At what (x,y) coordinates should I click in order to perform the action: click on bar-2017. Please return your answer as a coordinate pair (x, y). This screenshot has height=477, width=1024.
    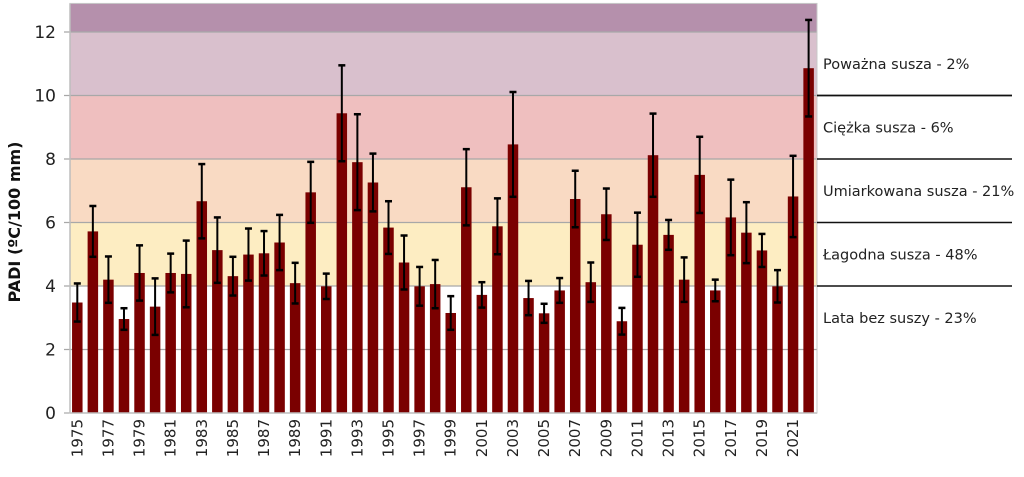
    Looking at the image, I should click on (731, 315).